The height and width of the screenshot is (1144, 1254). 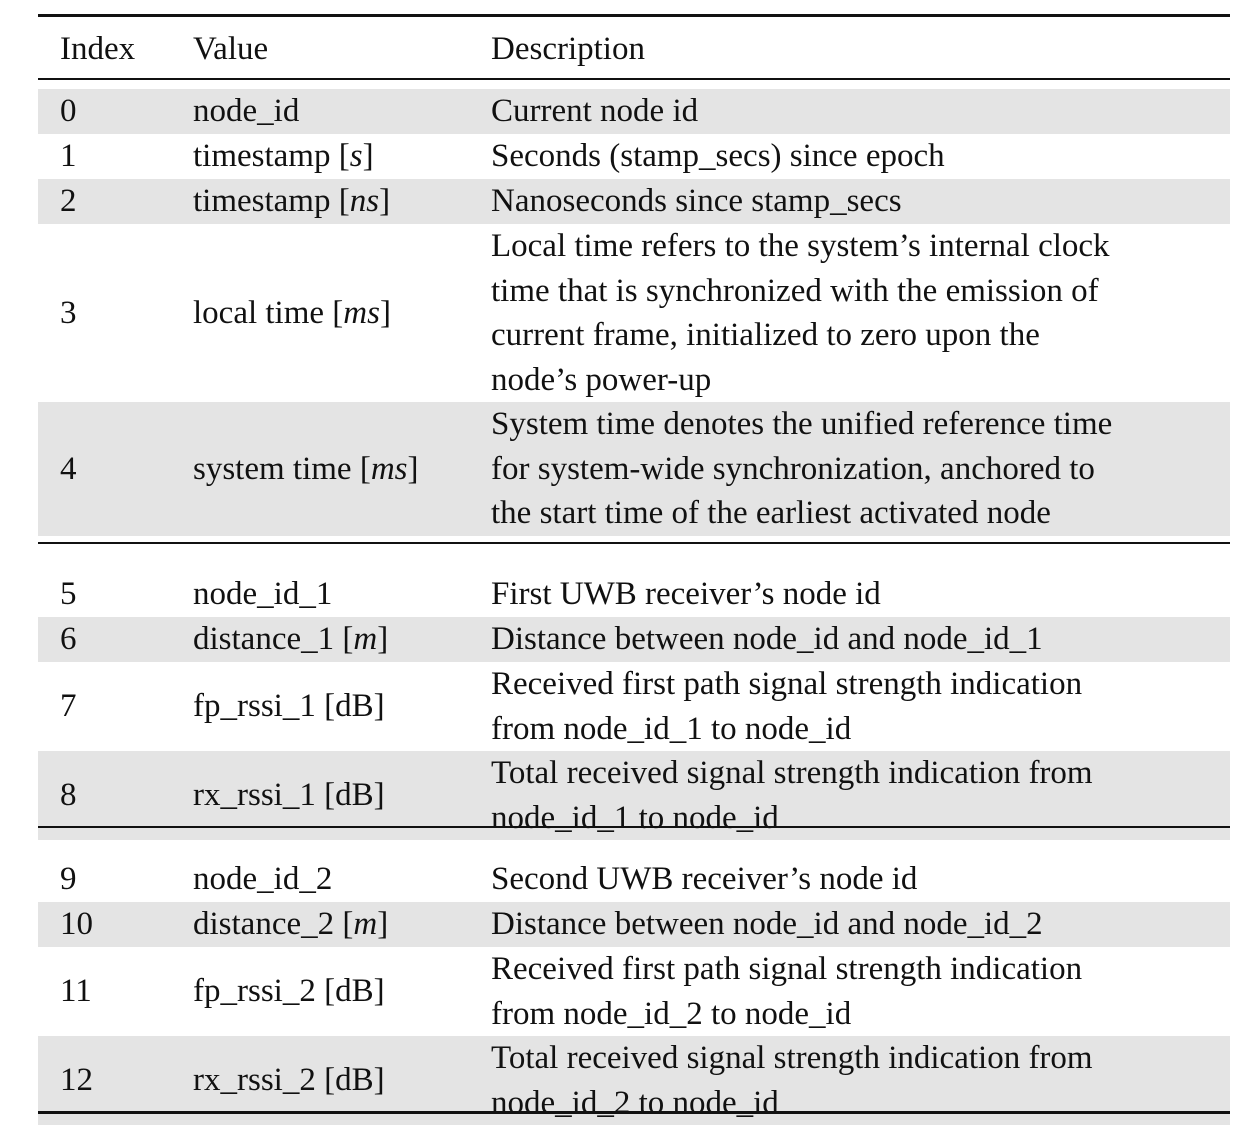 I want to click on row-description: Second UWB receiver’s node id, so click(x=704, y=879).